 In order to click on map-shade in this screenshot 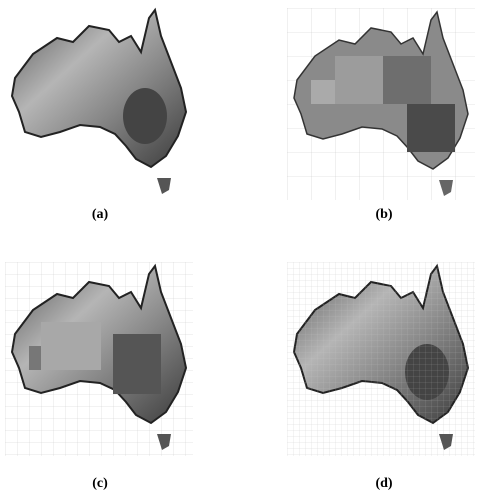, I will do `click(145, 116)`.